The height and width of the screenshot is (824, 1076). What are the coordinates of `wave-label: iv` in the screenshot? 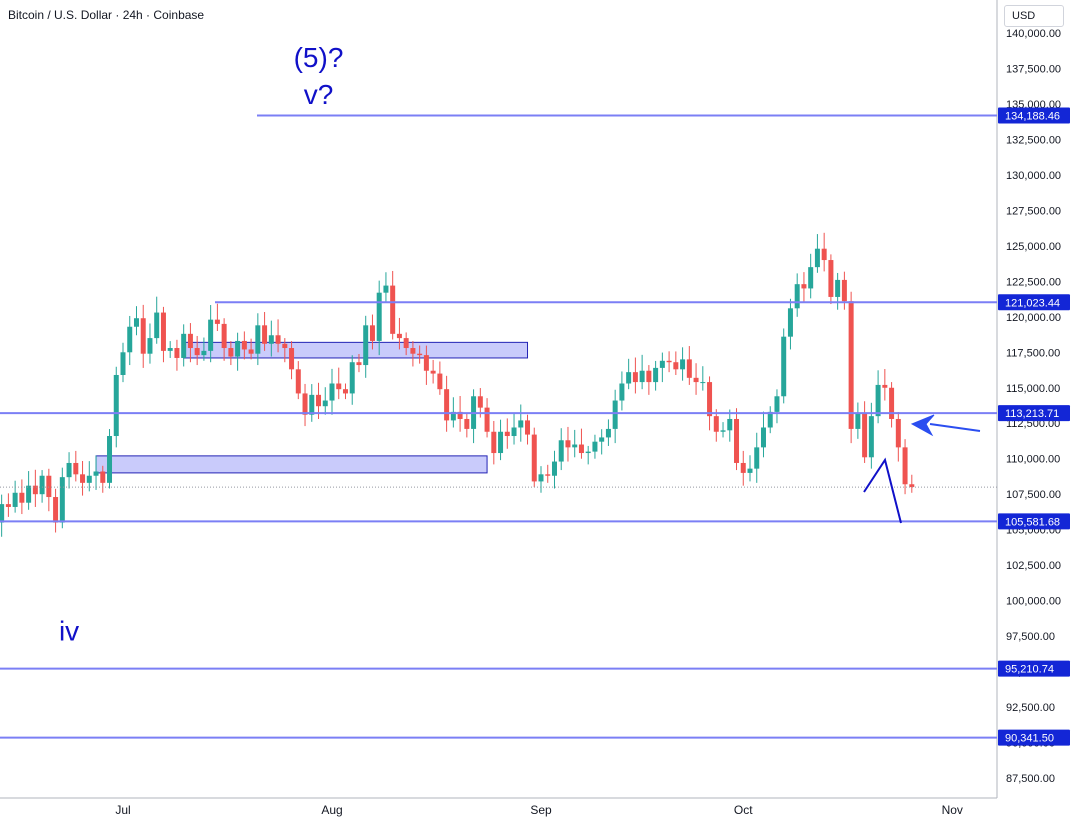 It's located at (69, 630).